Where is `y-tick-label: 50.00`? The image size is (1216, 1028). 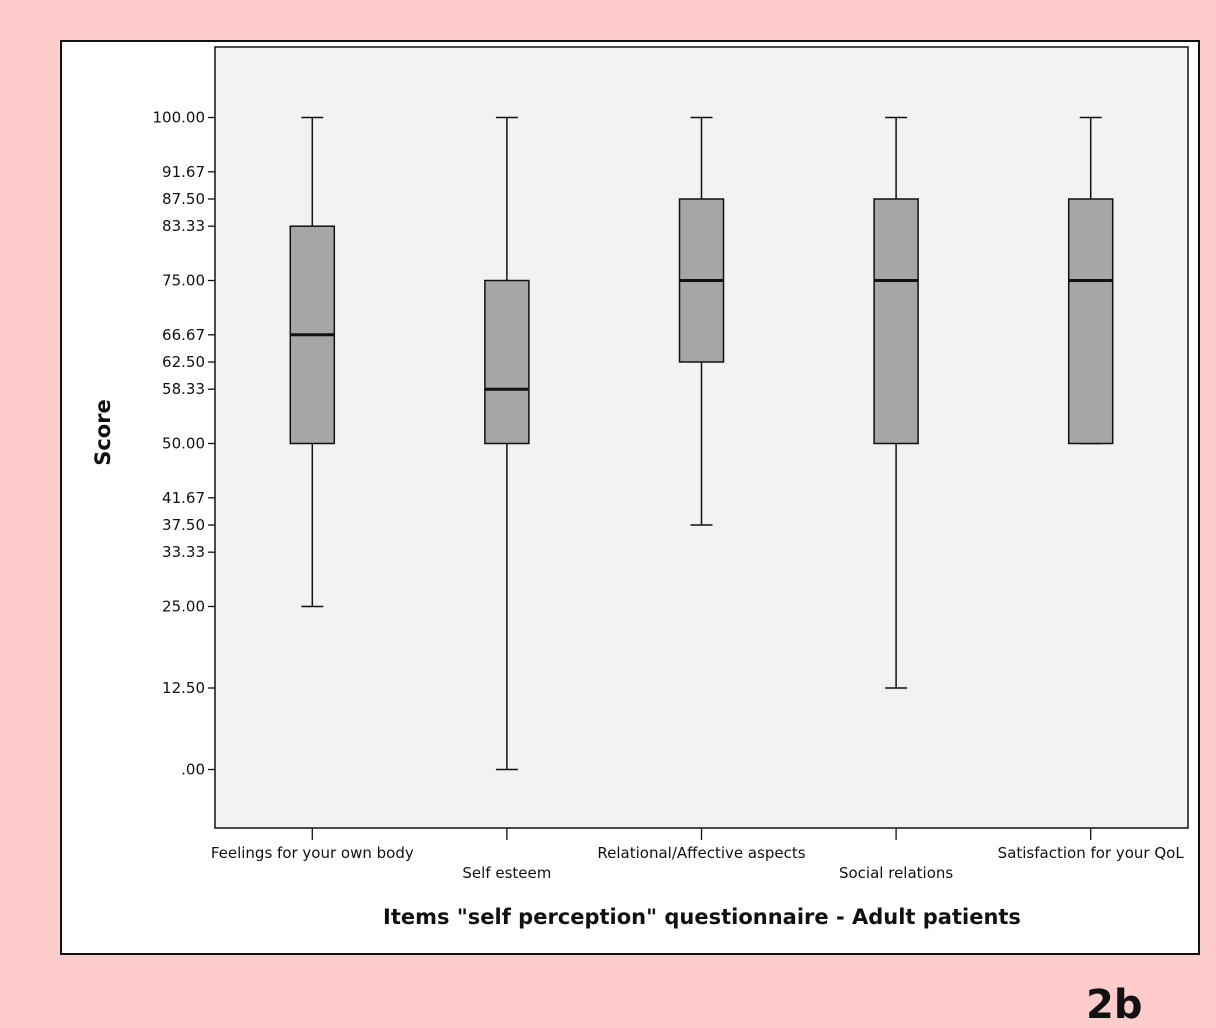
y-tick-label: 50.00 is located at coordinates (183, 444).